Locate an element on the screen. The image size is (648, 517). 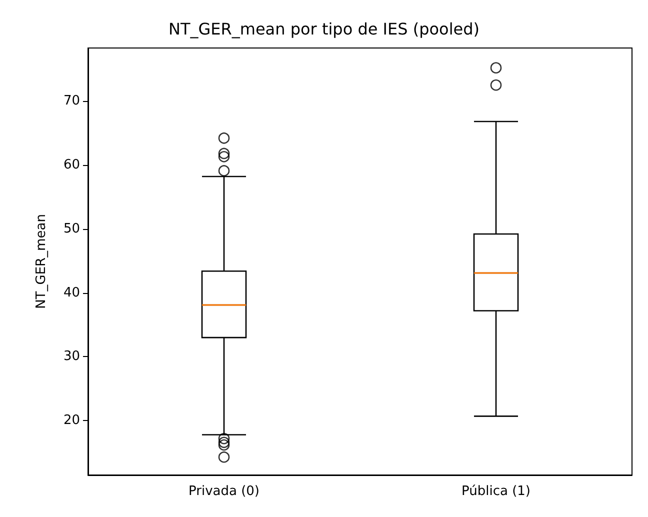
y-axis-title: NT_GER_mean is located at coordinates (41, 261).